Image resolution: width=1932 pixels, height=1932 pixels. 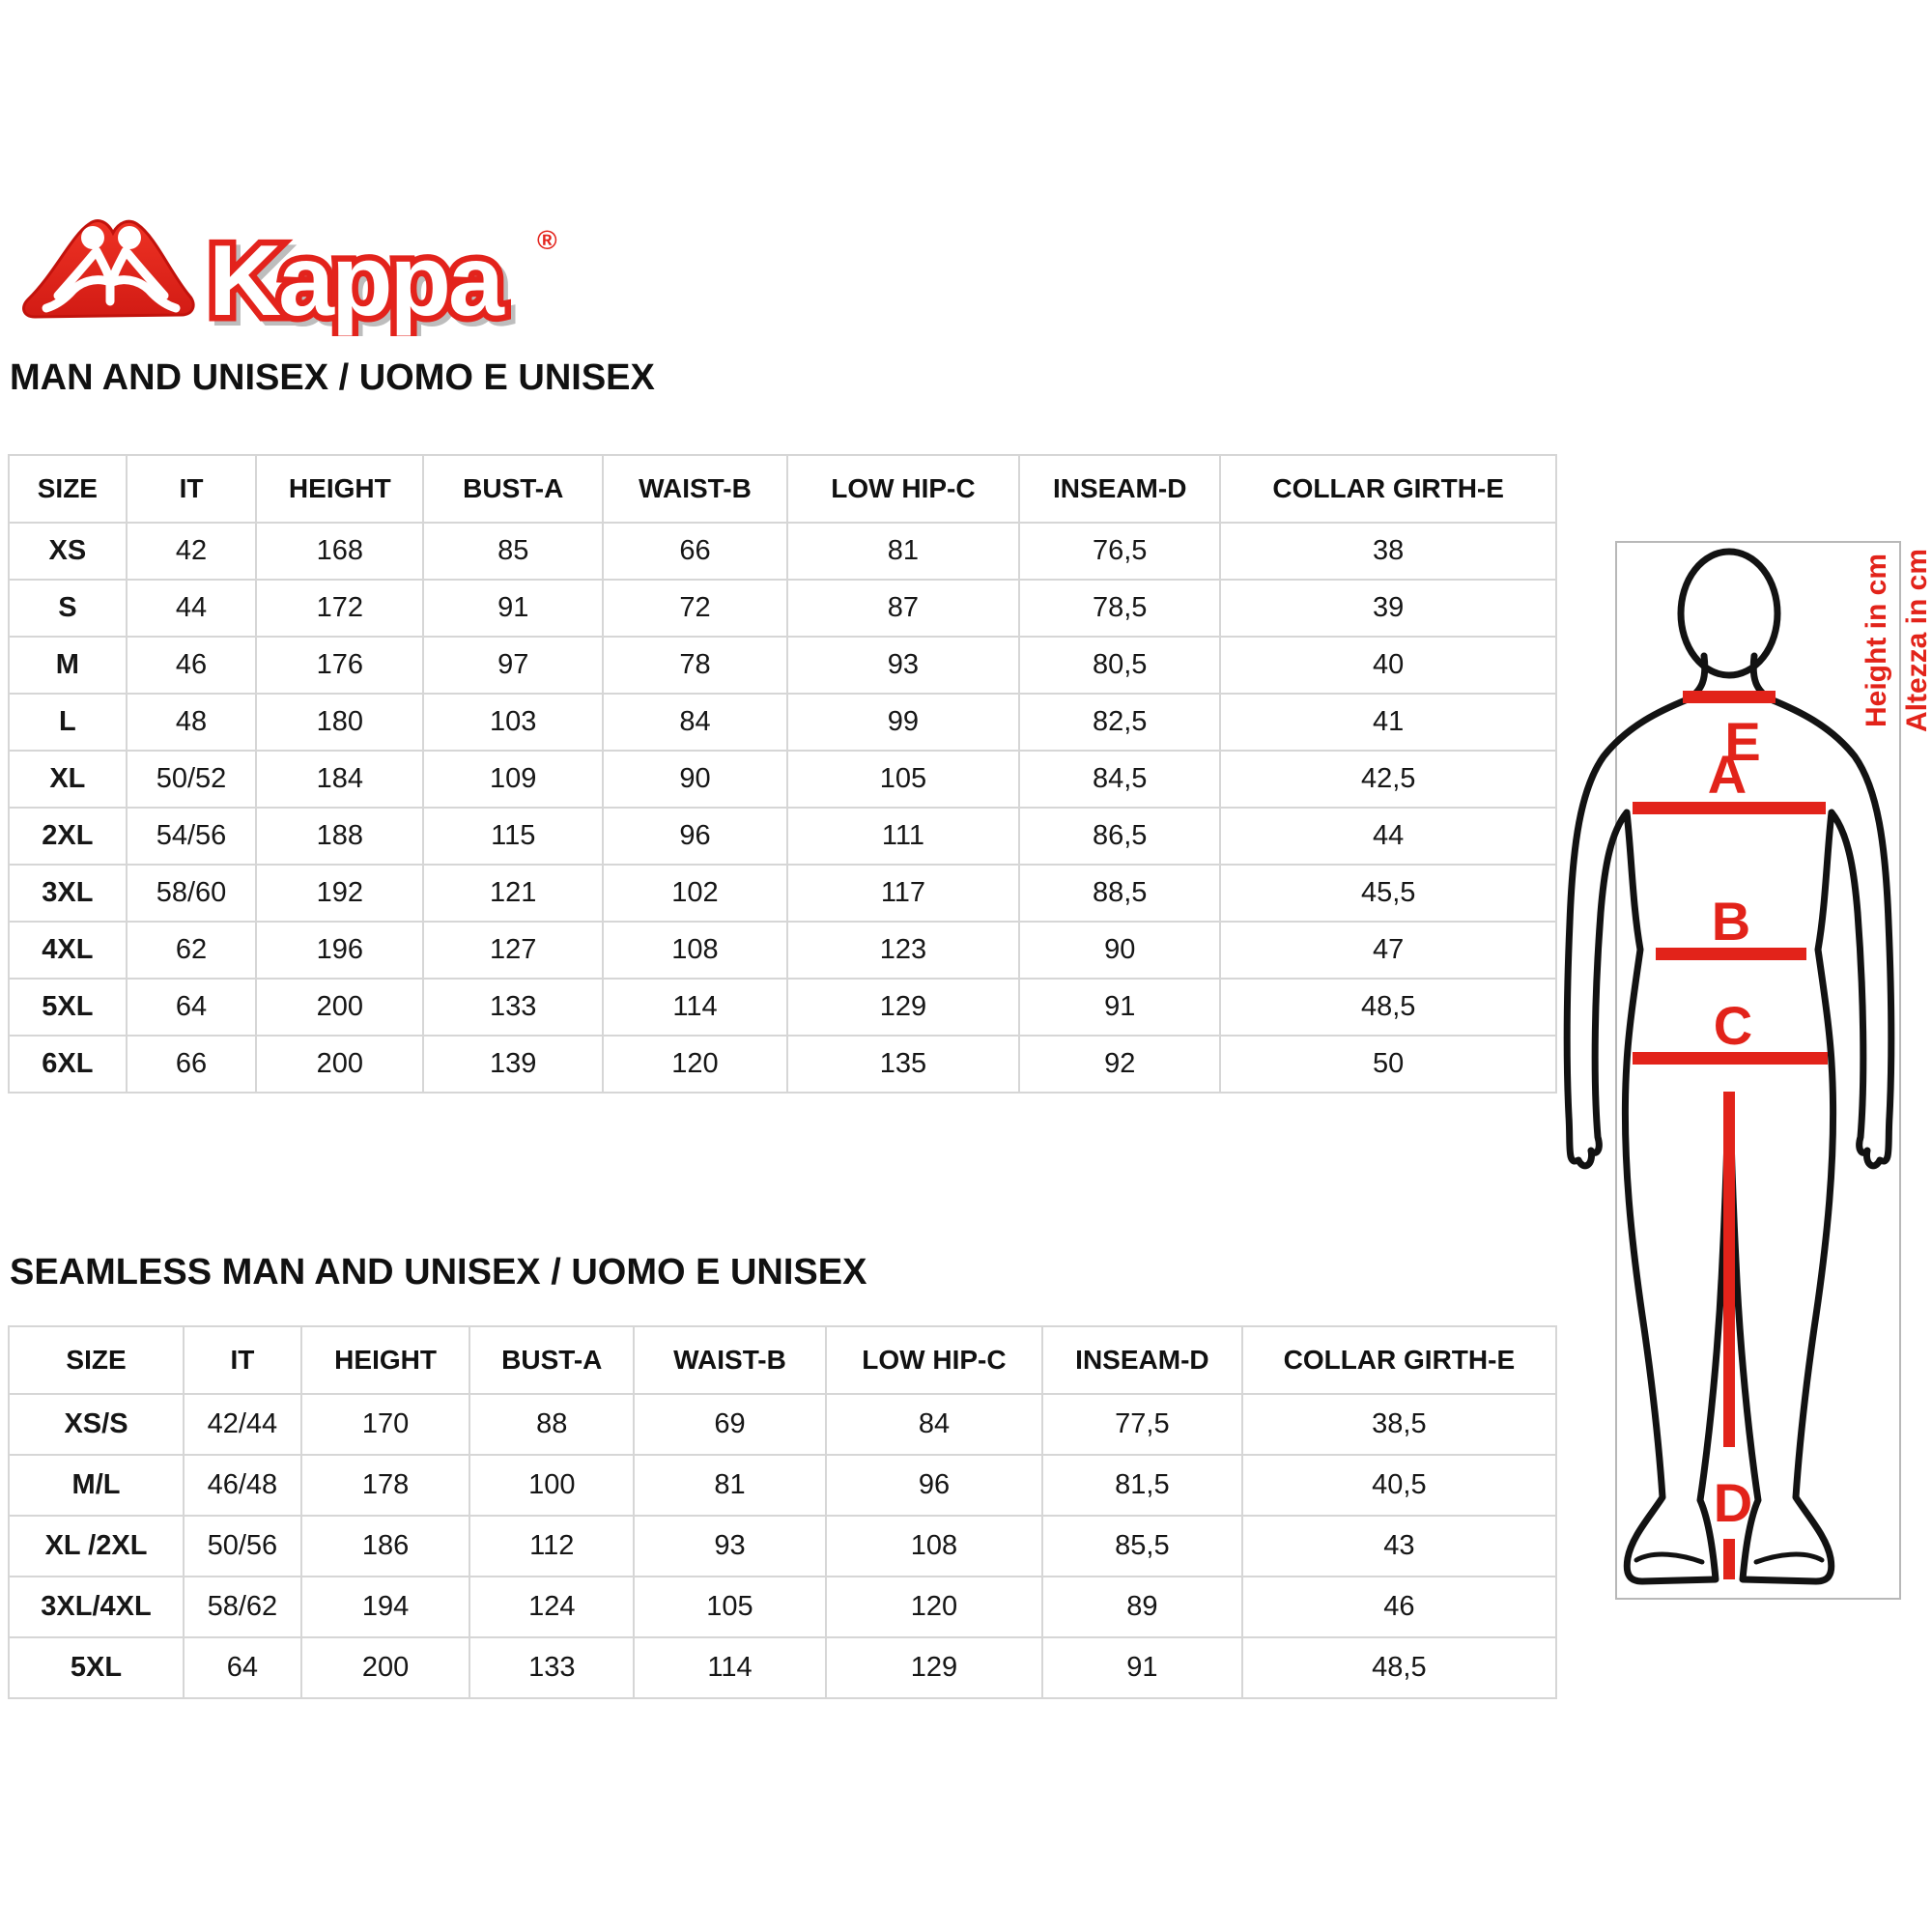 I want to click on table-row: S 44 172 91 72 87 78,5 39, so click(x=782, y=608).